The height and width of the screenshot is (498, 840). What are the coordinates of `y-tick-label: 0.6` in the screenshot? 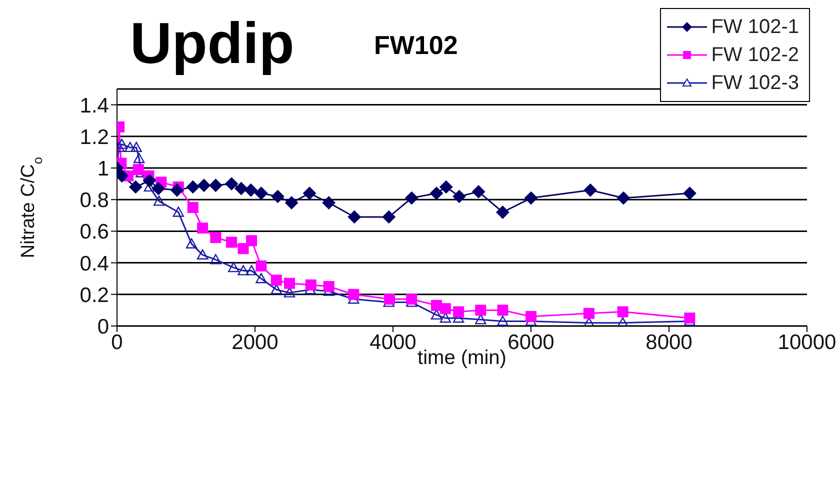 It's located at (94, 232).